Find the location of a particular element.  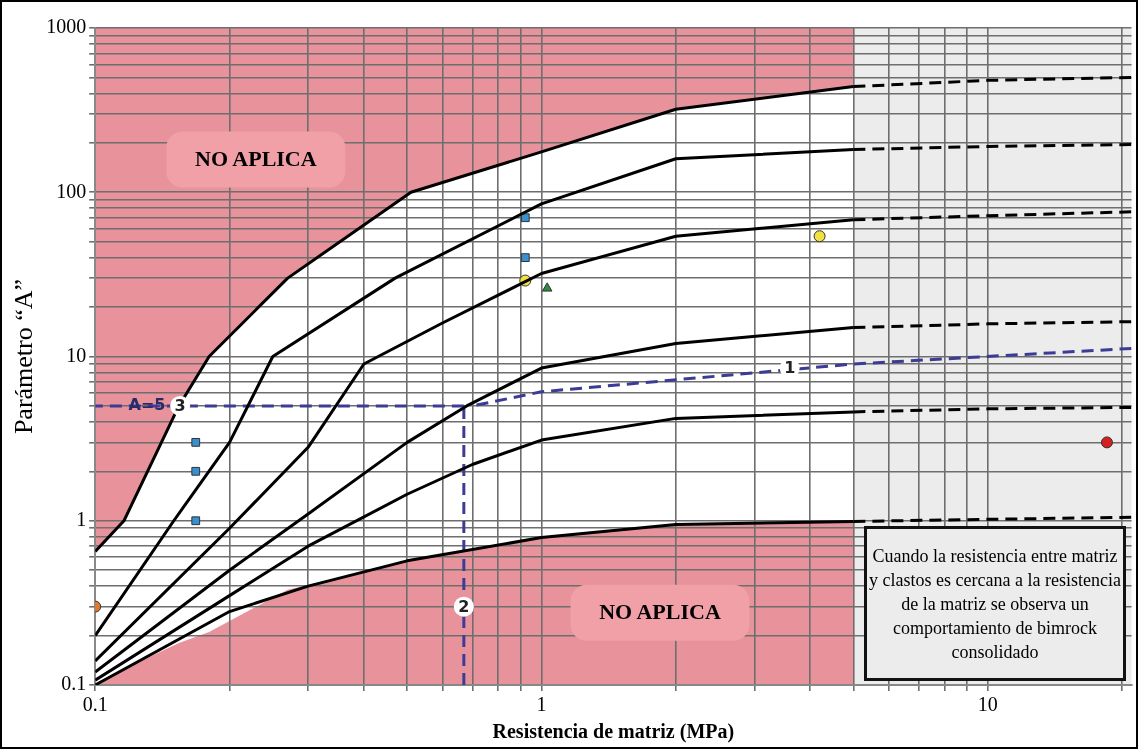

y-tick-label: 1000 is located at coordinates (66, 26).